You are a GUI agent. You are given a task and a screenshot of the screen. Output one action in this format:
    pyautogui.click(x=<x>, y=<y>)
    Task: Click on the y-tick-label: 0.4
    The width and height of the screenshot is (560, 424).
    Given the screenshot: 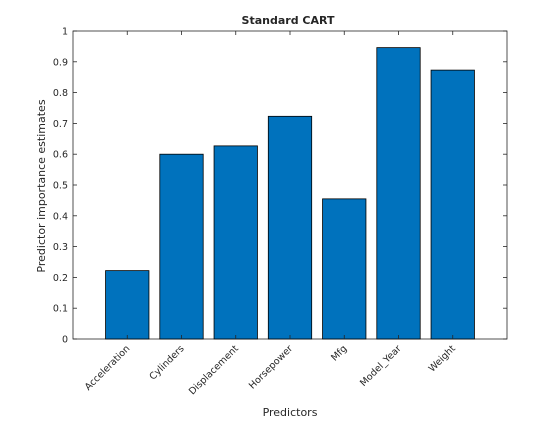 What is the action you would take?
    pyautogui.click(x=60, y=216)
    